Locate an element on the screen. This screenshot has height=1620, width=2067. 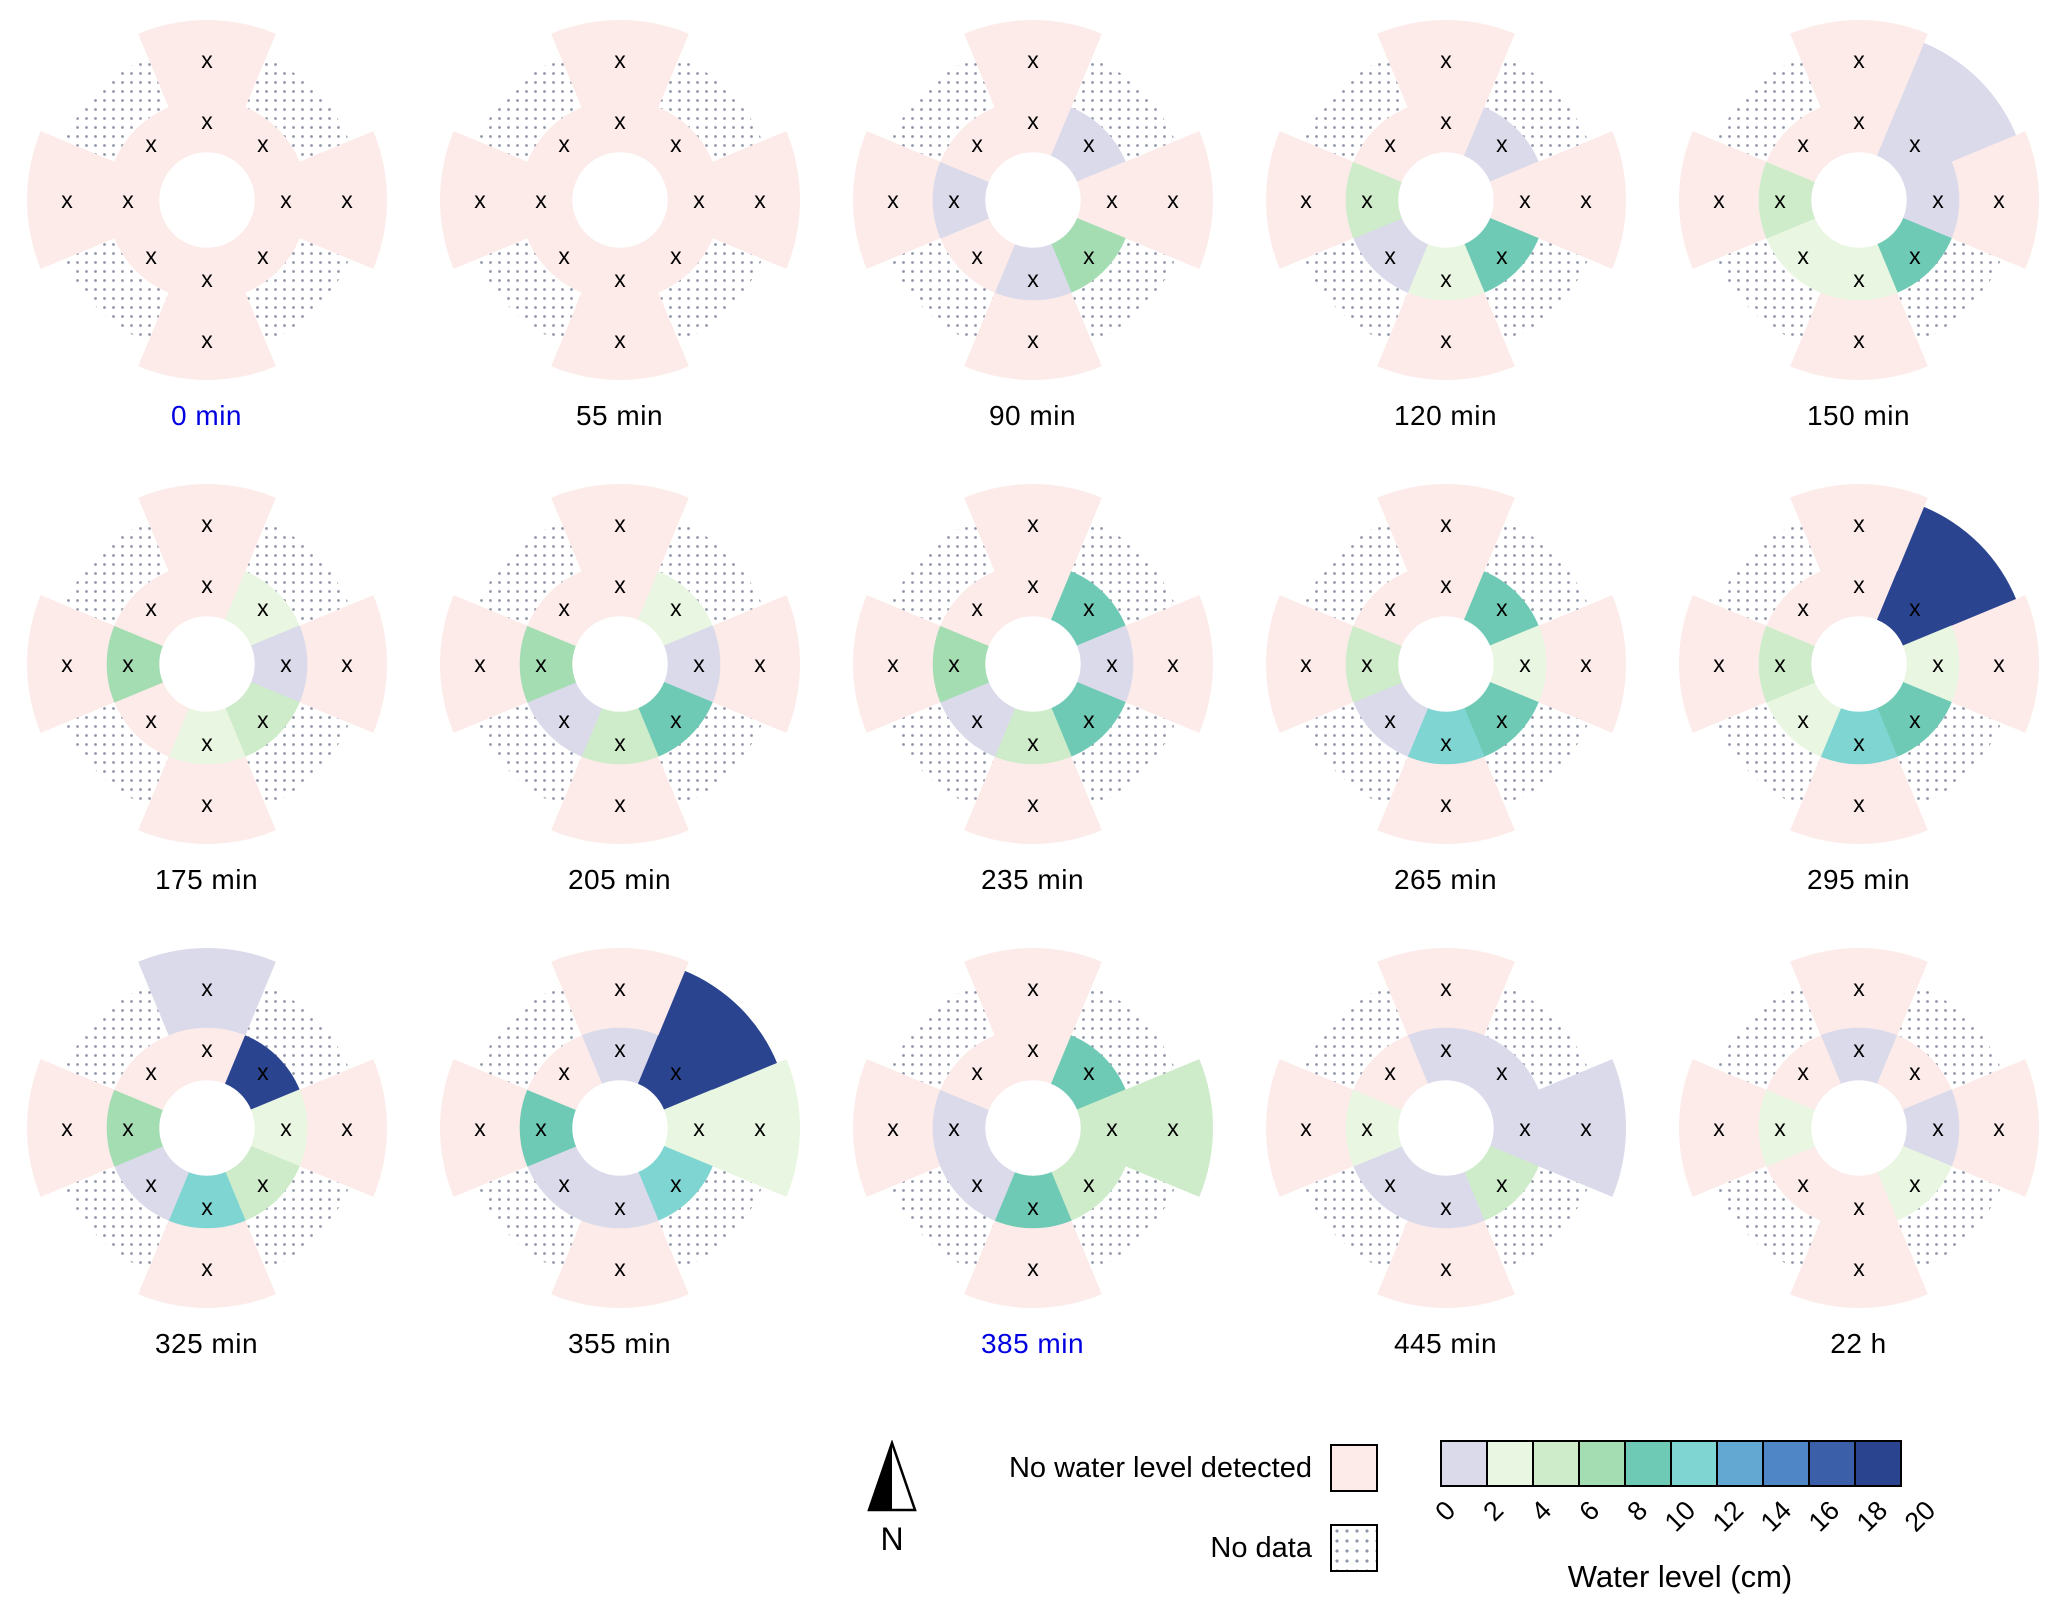
rose-panel-385-min: x x x x x x x x x x x x 385 min is located at coordinates (1032, 1148).